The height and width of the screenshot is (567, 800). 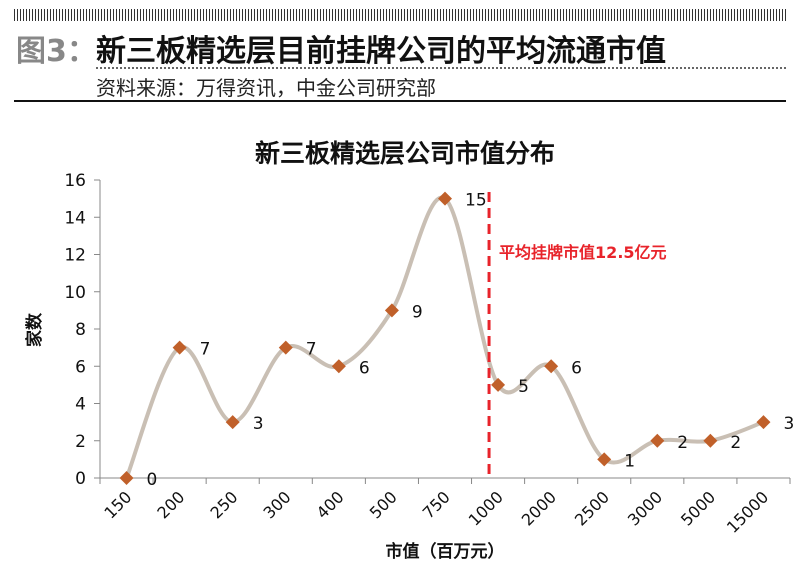 I want to click on y-tick-label: 16, so click(x=75, y=181).